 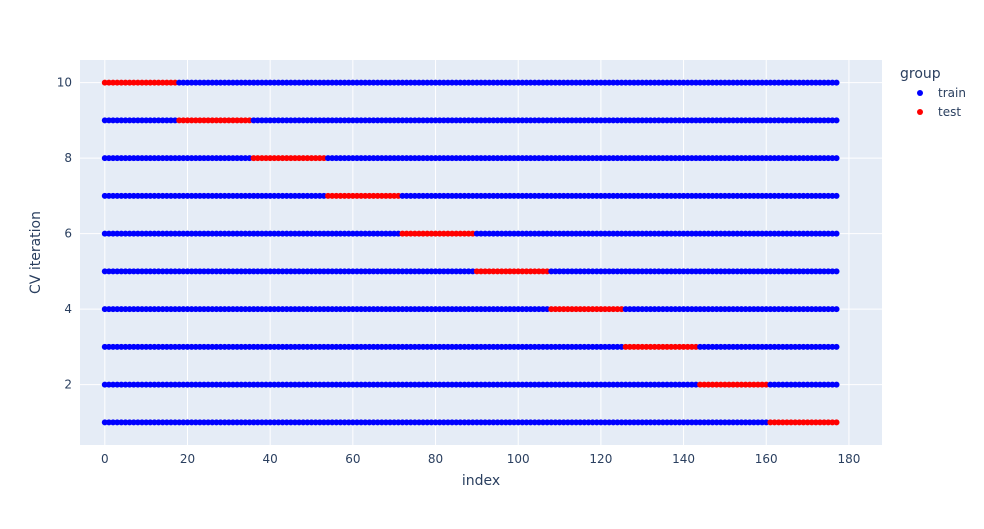 What do you see at coordinates (470, 384) in the screenshot?
I see `cv-iteration-row` at bounding box center [470, 384].